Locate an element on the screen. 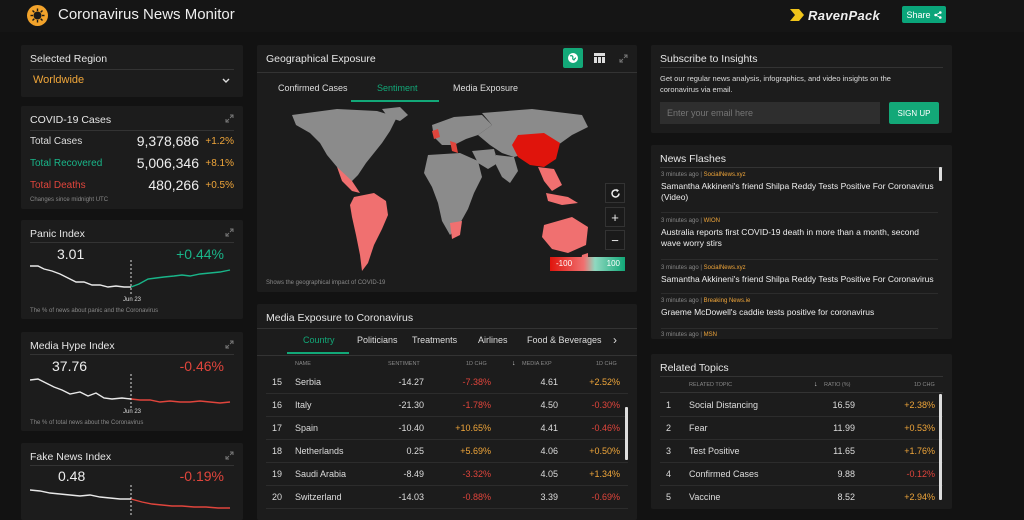 The image size is (1024, 520). globe-view-button is located at coordinates (573, 58).